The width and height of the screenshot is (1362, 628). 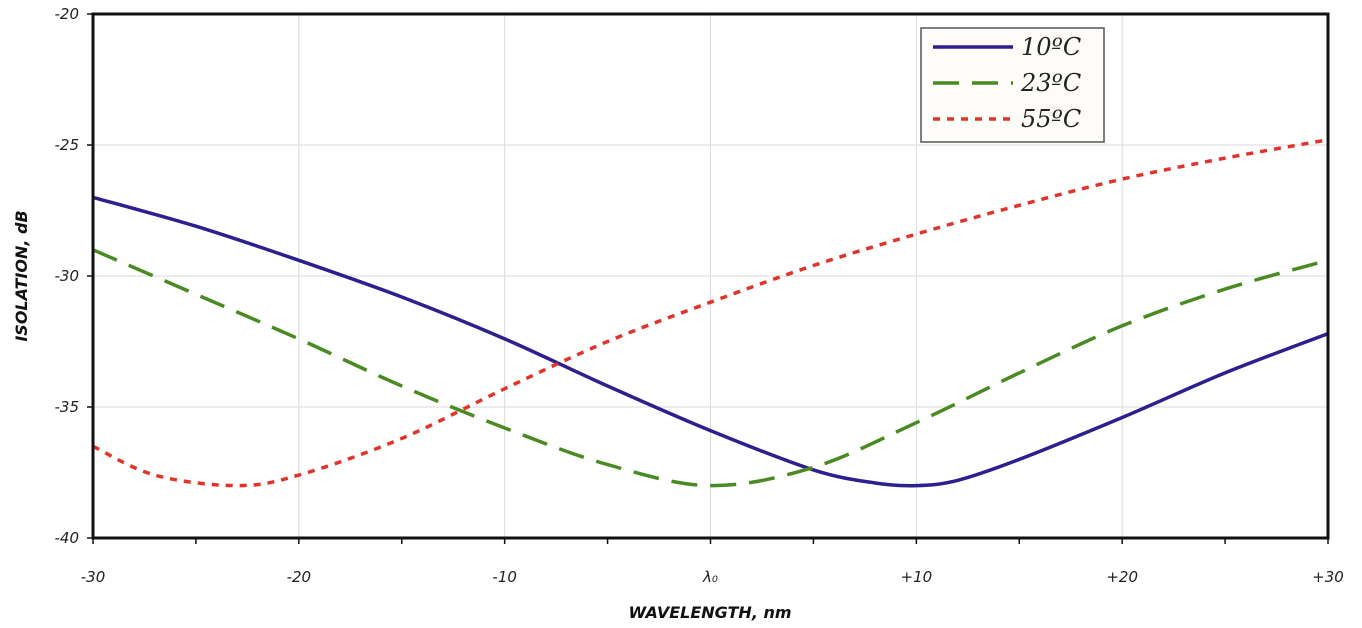 What do you see at coordinates (299, 577) in the screenshot?
I see `x-tick-label-1: -20` at bounding box center [299, 577].